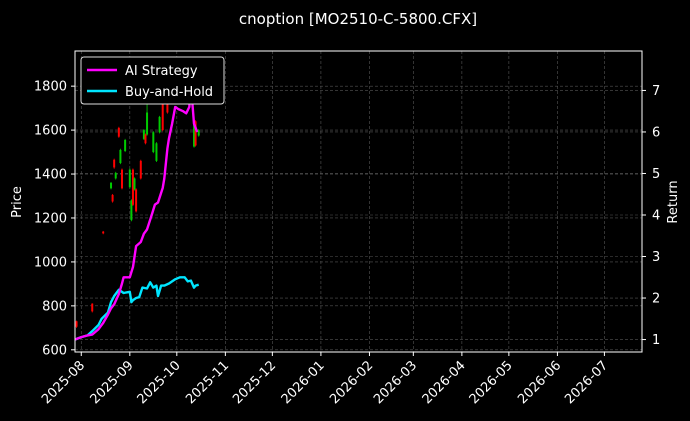 Image resolution: width=690 pixels, height=421 pixels. Describe the element at coordinates (152, 80) in the screenshot. I see `legend: AI Strategy Buy-and-Hold` at that location.